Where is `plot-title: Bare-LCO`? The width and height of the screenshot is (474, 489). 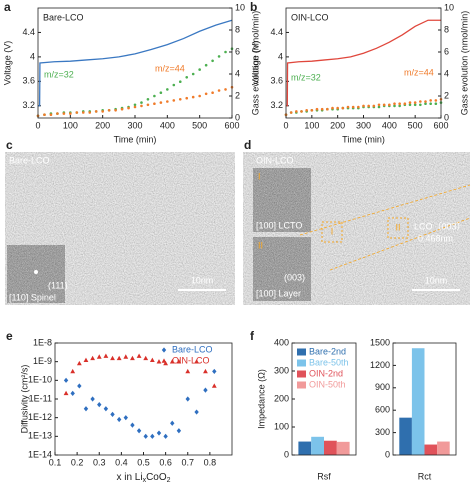
plot-title: Bare-LCO is located at coordinates (63, 17).